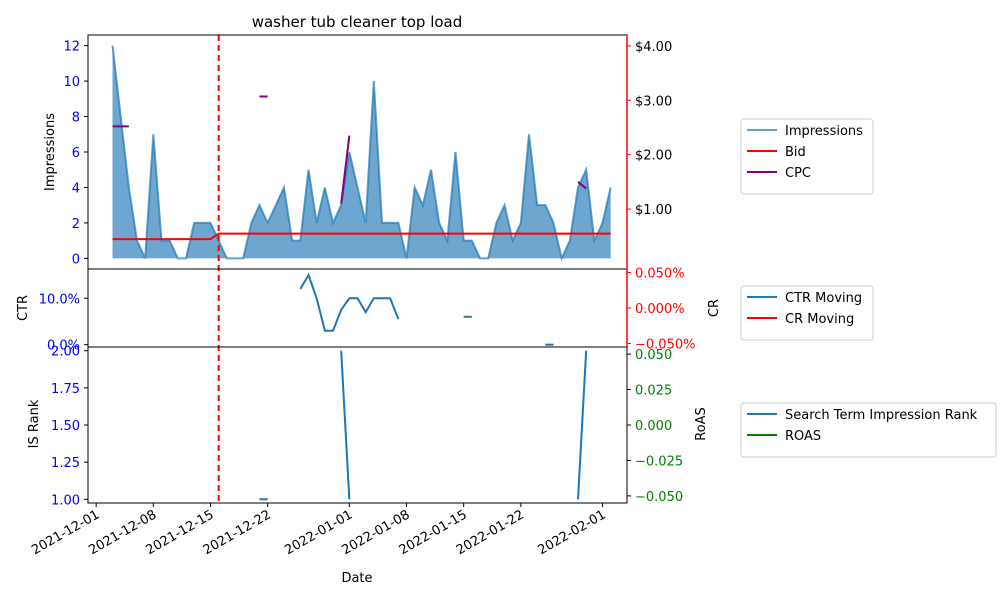 The height and width of the screenshot is (600, 1000). Describe the element at coordinates (361, 236) in the screenshot. I see `bid-line` at that location.